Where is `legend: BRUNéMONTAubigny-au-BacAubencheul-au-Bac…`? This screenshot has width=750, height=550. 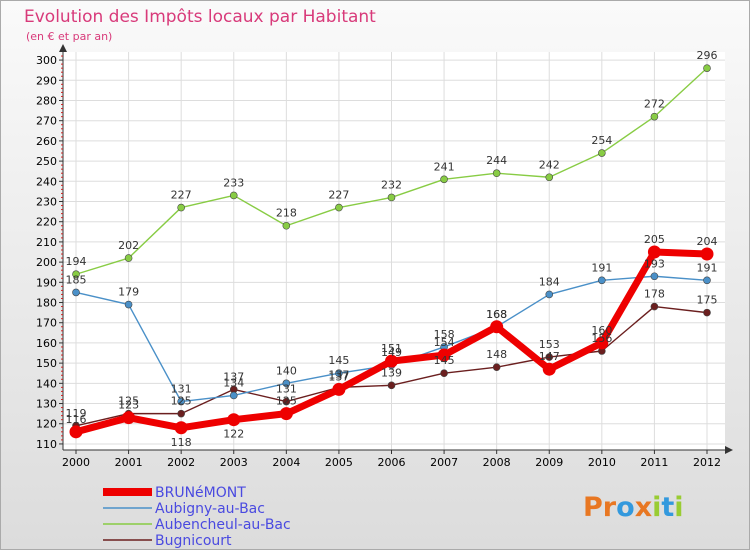 legend: BRUNéMONTAubigny-au-BacAubencheul-au-Bac… is located at coordinates (197, 517).